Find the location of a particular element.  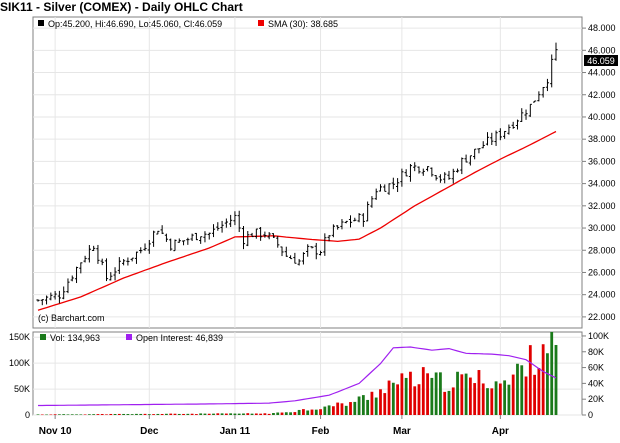

price-tick-label: 22.000 is located at coordinates (602, 317).